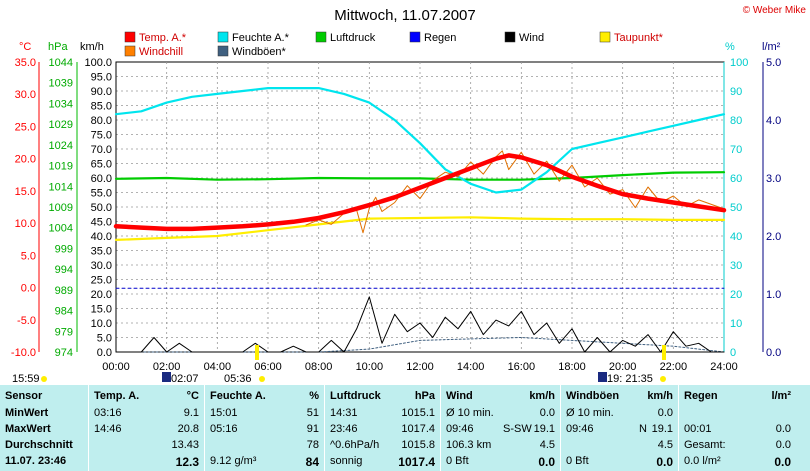 Image resolution: width=810 pixels, height=471 pixels. Describe the element at coordinates (61, 187) in the screenshot. I see `pressure-tick-label: 1014` at that location.